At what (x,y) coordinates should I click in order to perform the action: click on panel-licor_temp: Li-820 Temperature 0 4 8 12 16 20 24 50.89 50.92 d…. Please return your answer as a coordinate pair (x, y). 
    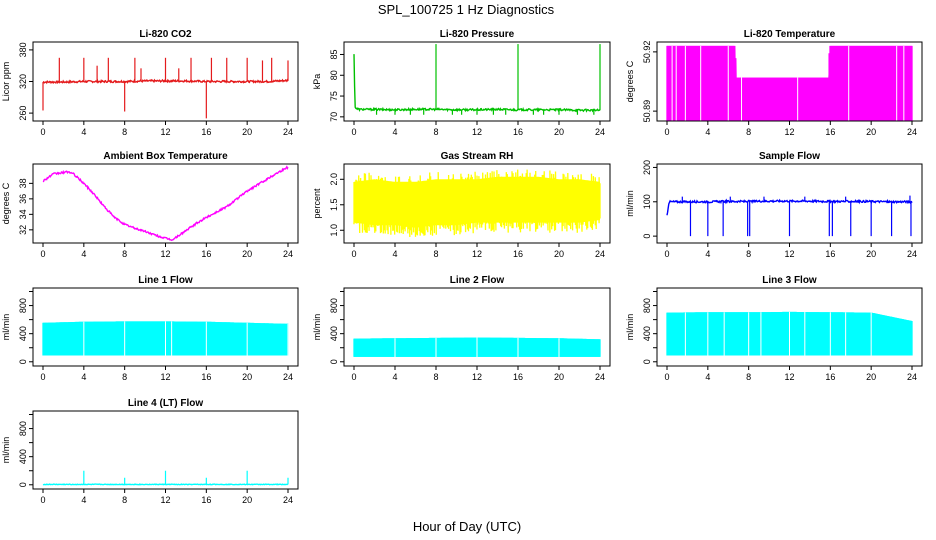
    Looking at the image, I should click on (774, 83).